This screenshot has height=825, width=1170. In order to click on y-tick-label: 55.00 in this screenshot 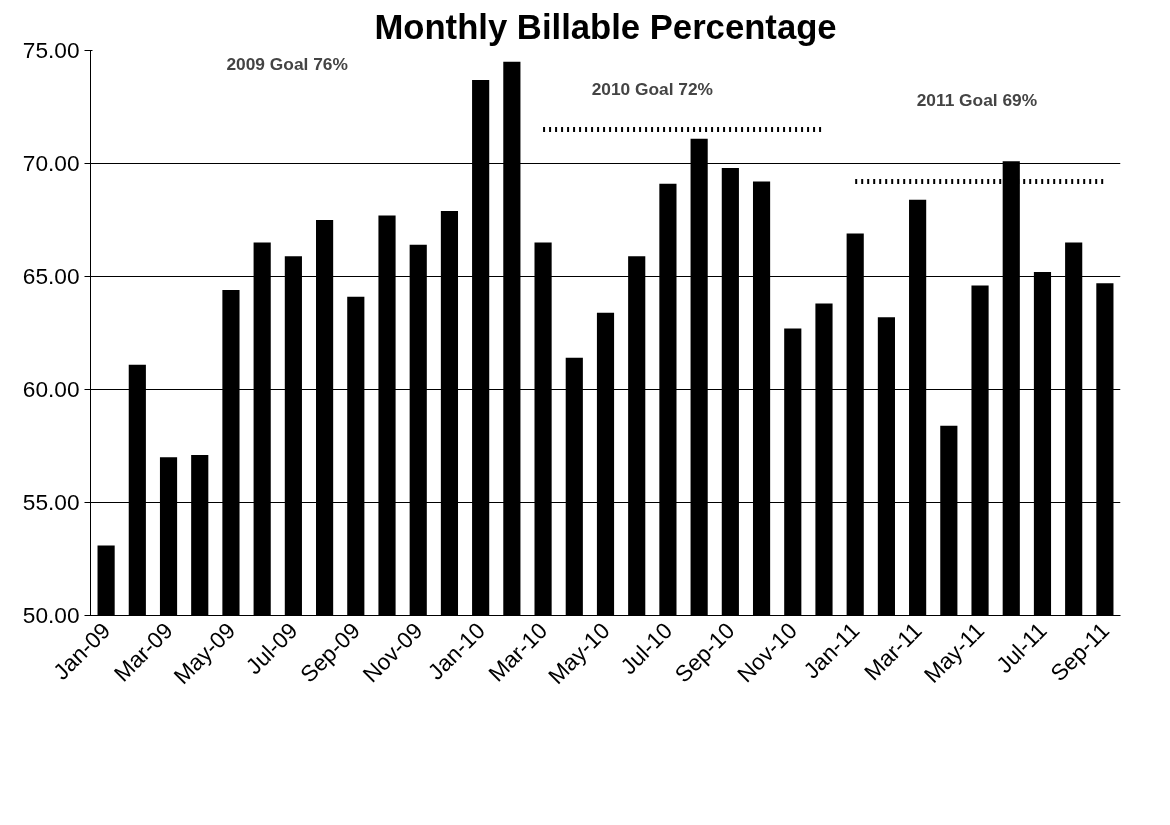, I will do `click(51, 502)`.